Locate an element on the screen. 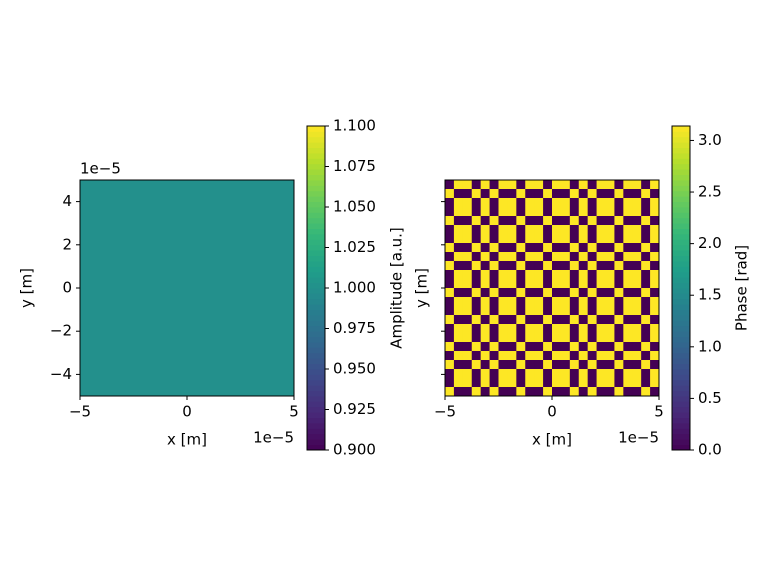  colorbar-tick-label: 0.925 is located at coordinates (354, 409).